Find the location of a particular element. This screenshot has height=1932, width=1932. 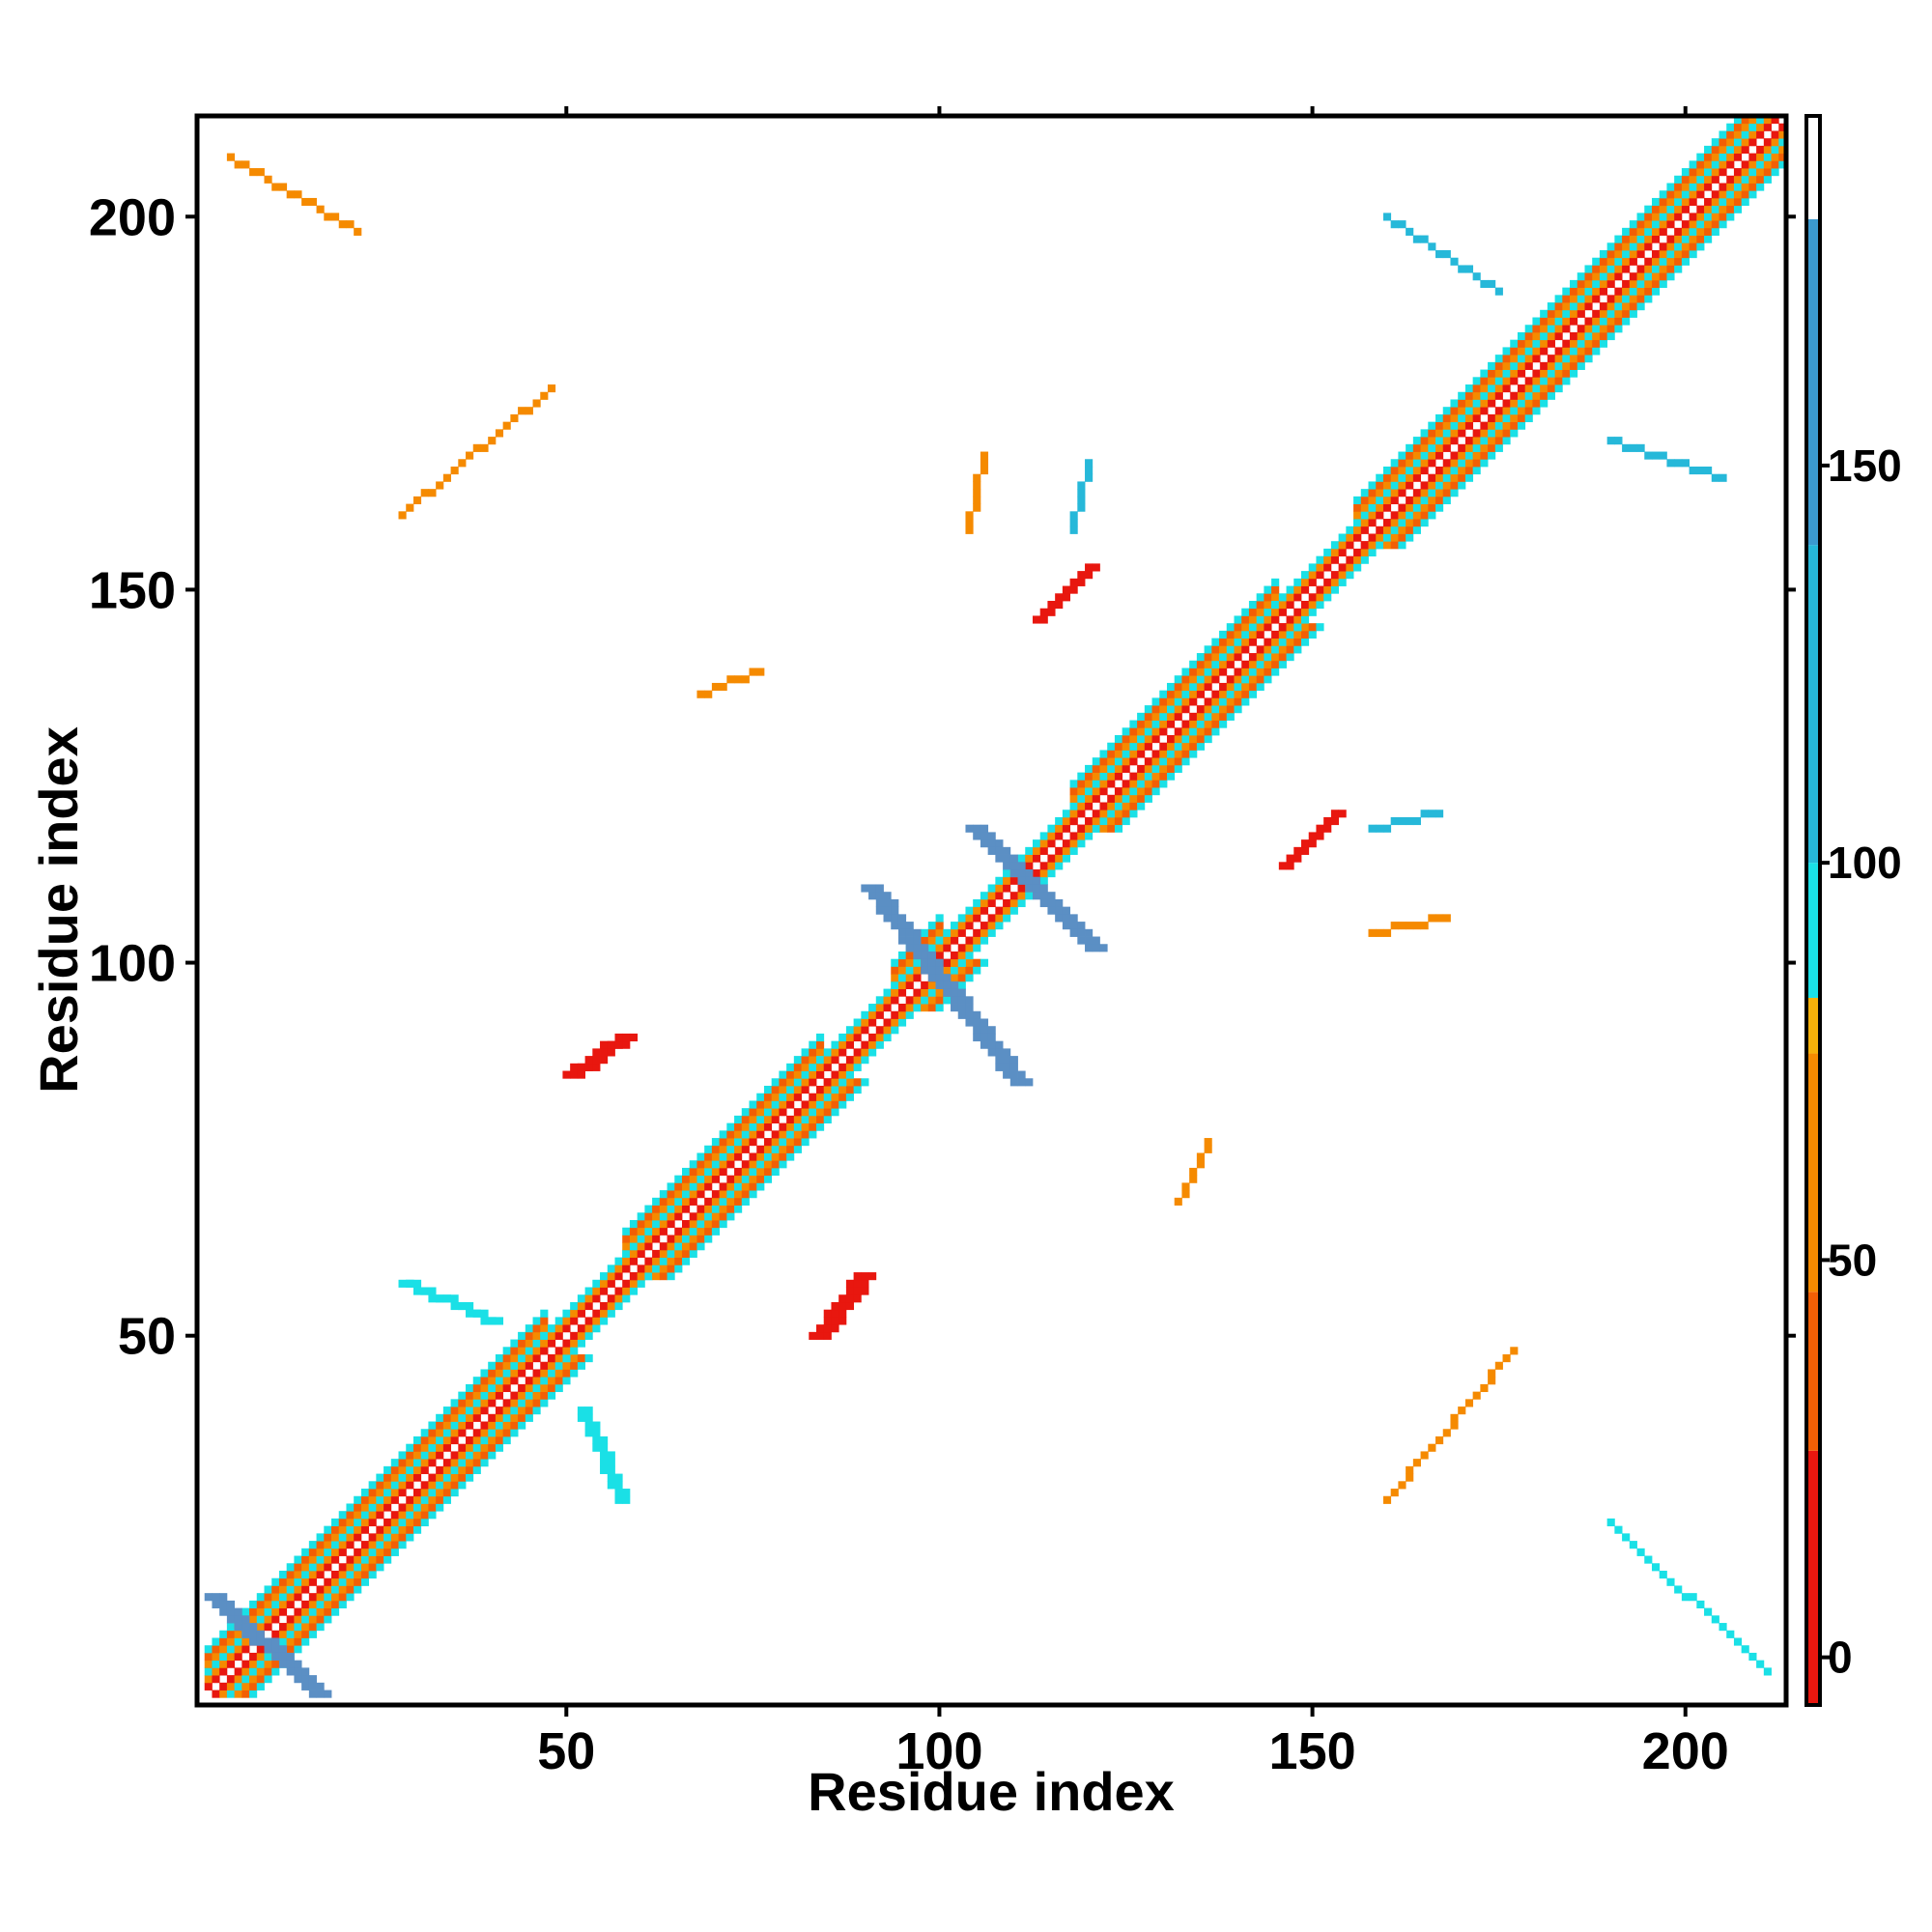

x-tick-label: 150 is located at coordinates (1312, 1751).